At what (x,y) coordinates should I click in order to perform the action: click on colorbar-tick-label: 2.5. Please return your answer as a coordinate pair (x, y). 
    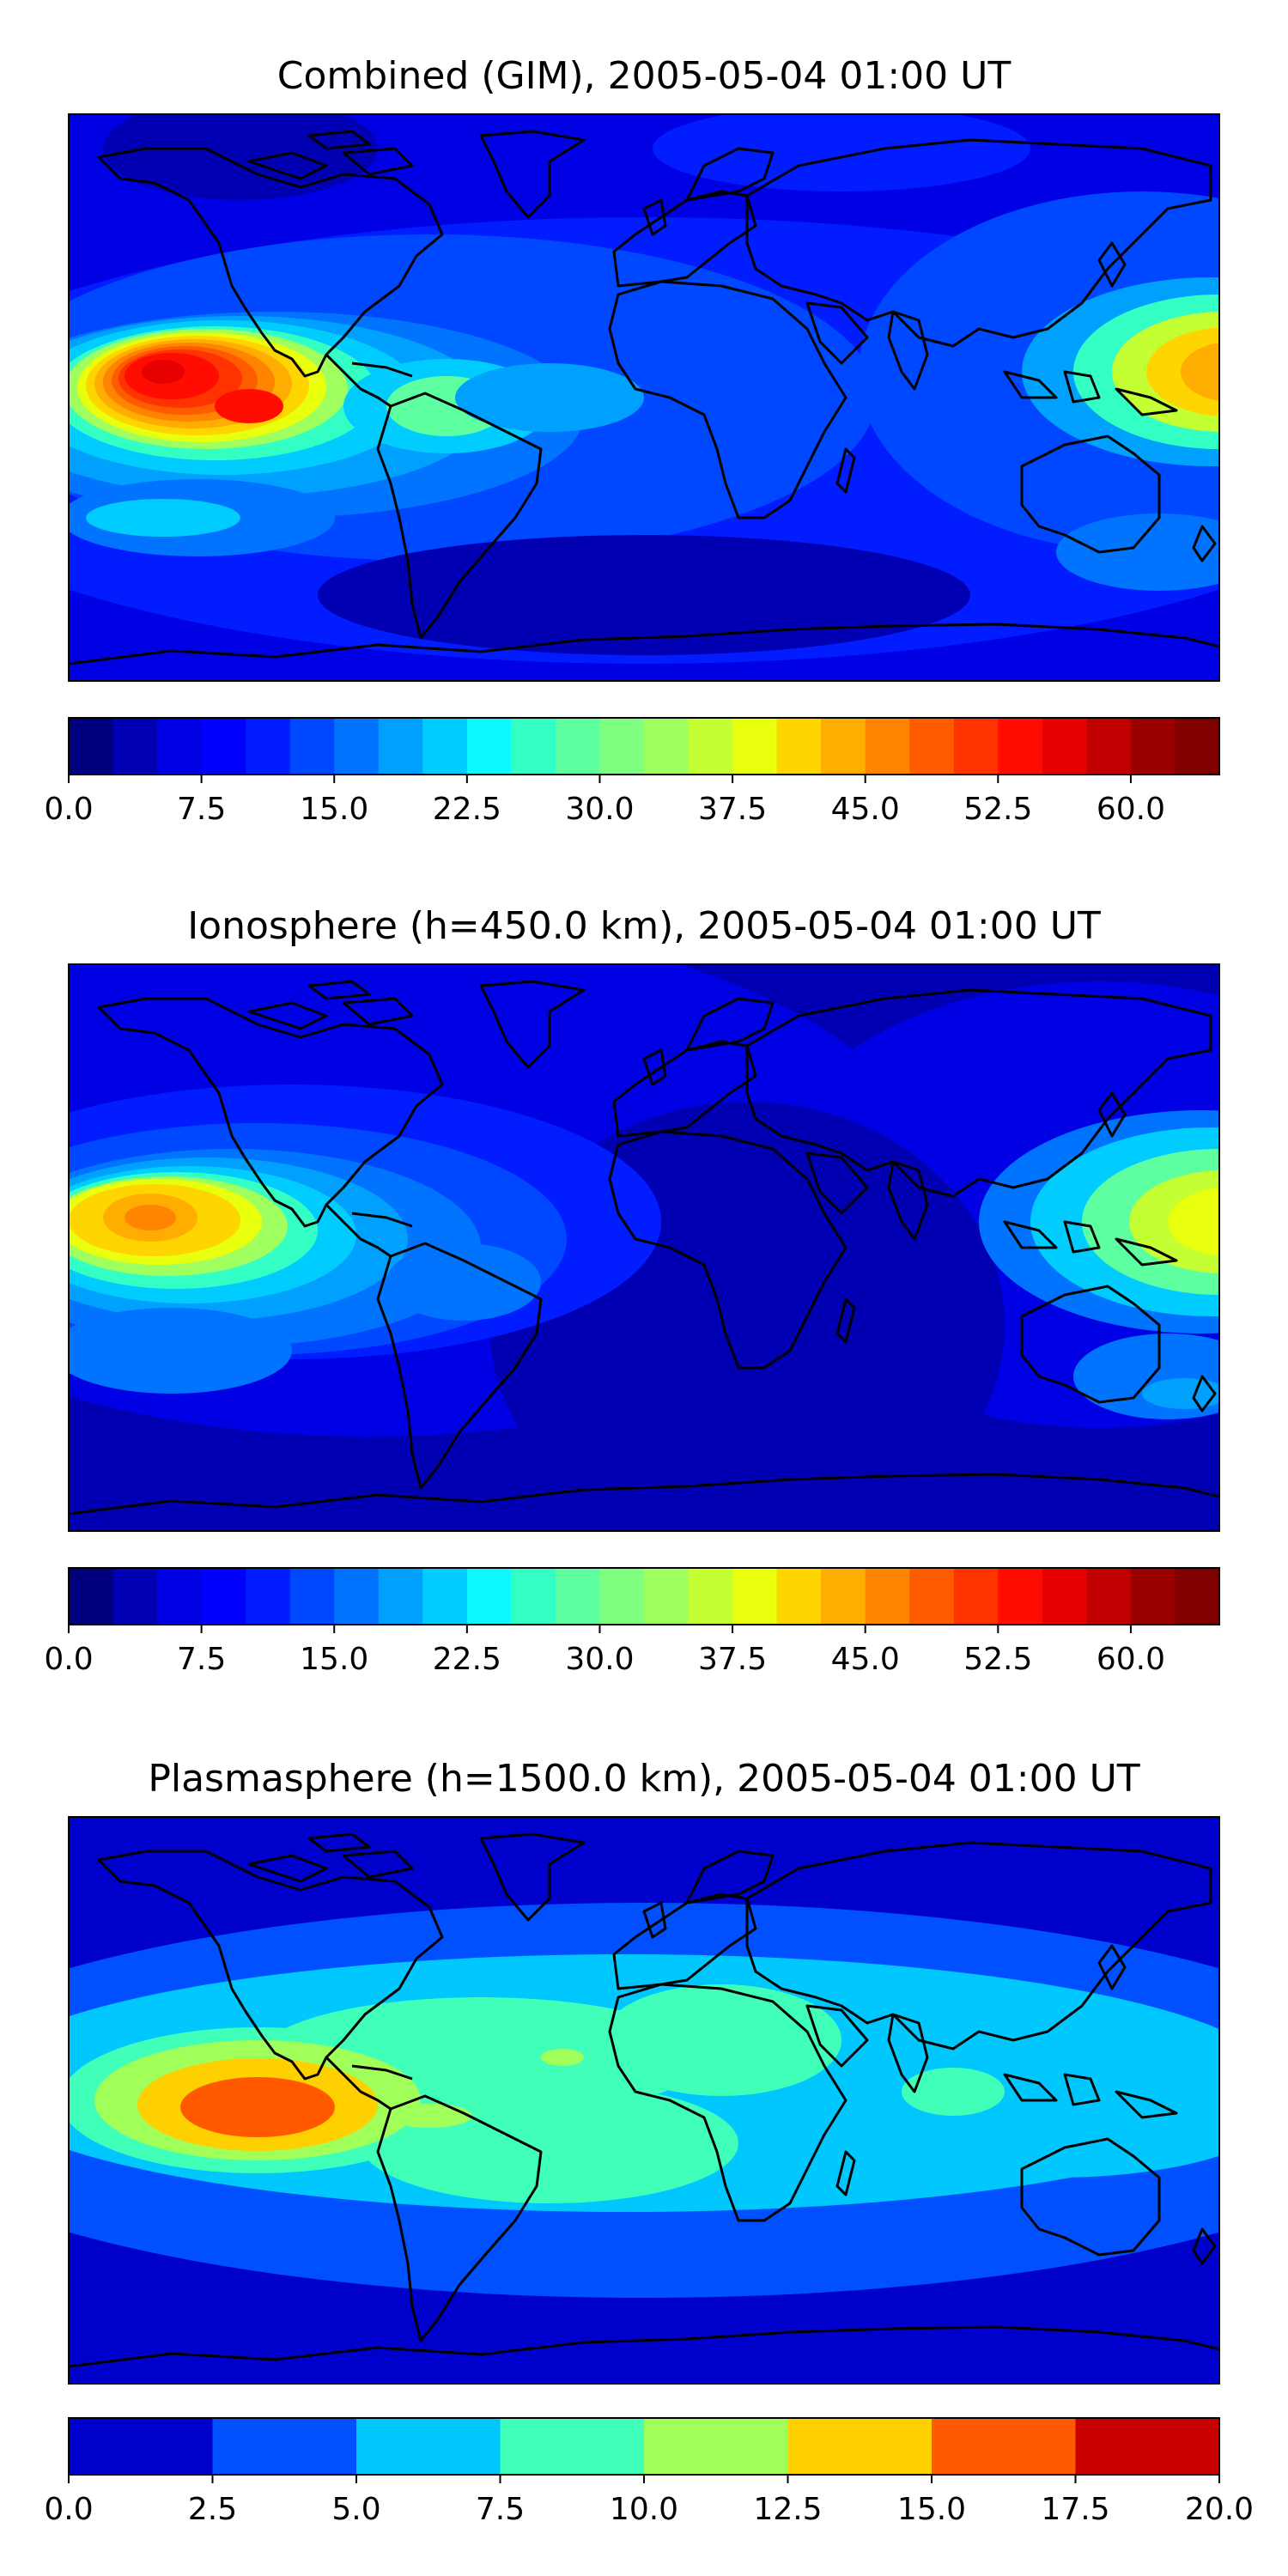
    Looking at the image, I should click on (213, 2509).